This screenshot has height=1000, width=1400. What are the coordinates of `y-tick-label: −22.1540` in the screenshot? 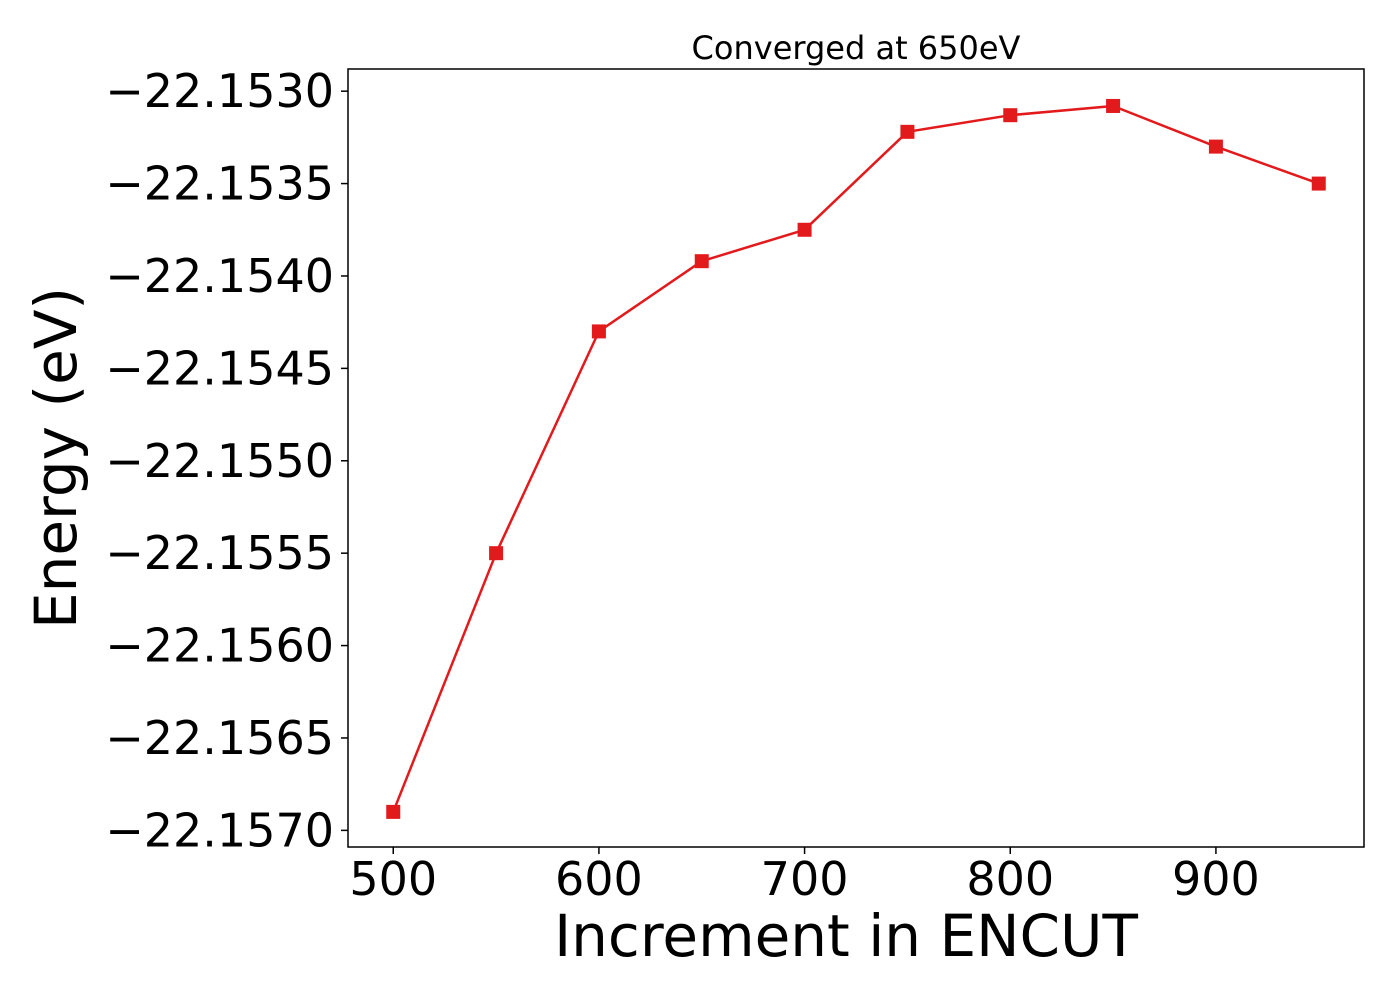 It's located at (219, 276).